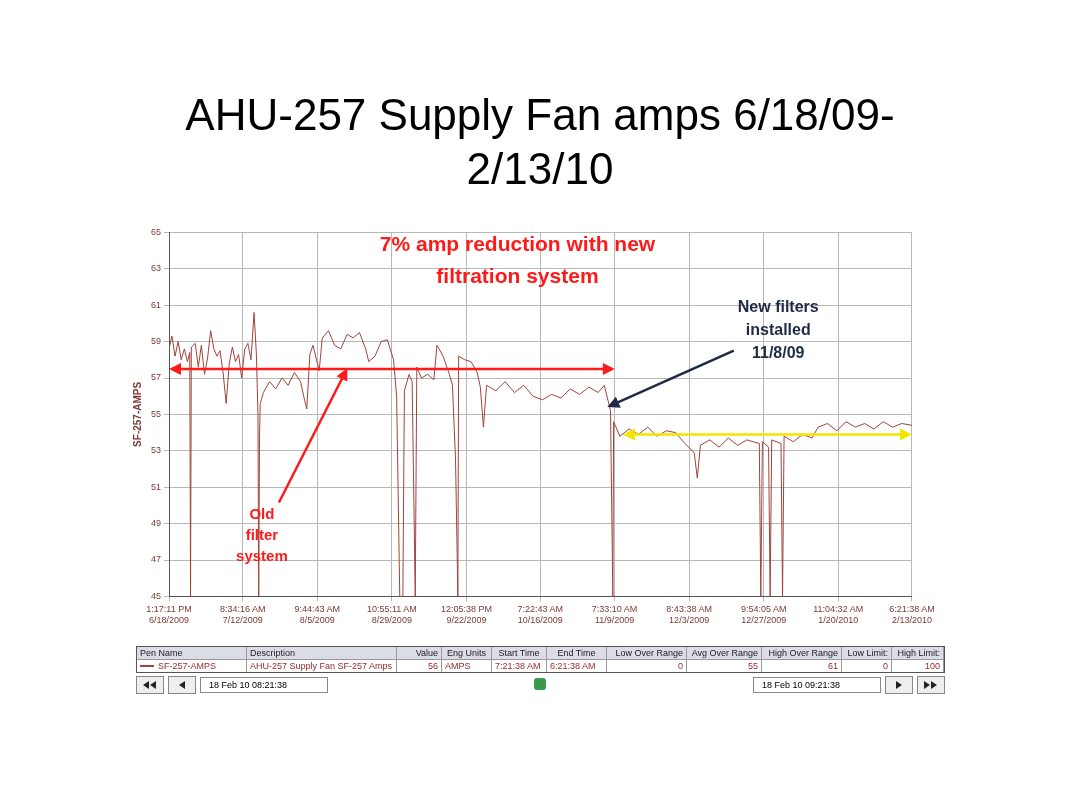  What do you see at coordinates (614, 615) in the screenshot?
I see `x-tick-label: 7:33:10 AM 11/9/2009` at bounding box center [614, 615].